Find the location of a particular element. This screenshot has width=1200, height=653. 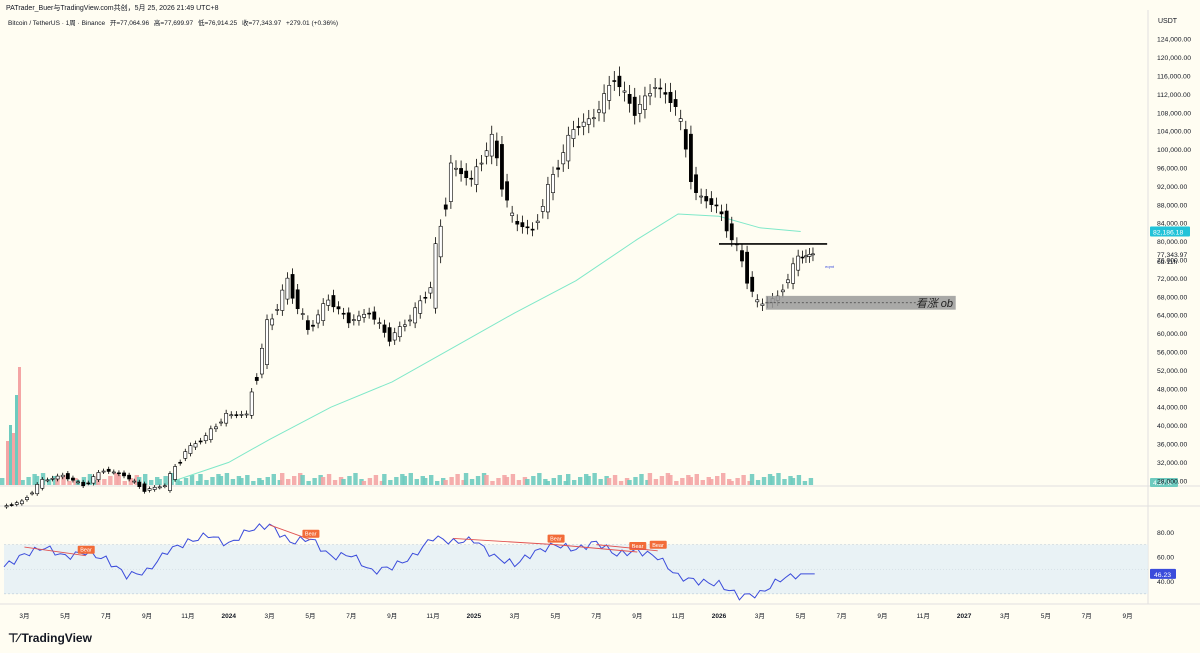

order-block-label: 看涨 ob is located at coordinates (934, 303).